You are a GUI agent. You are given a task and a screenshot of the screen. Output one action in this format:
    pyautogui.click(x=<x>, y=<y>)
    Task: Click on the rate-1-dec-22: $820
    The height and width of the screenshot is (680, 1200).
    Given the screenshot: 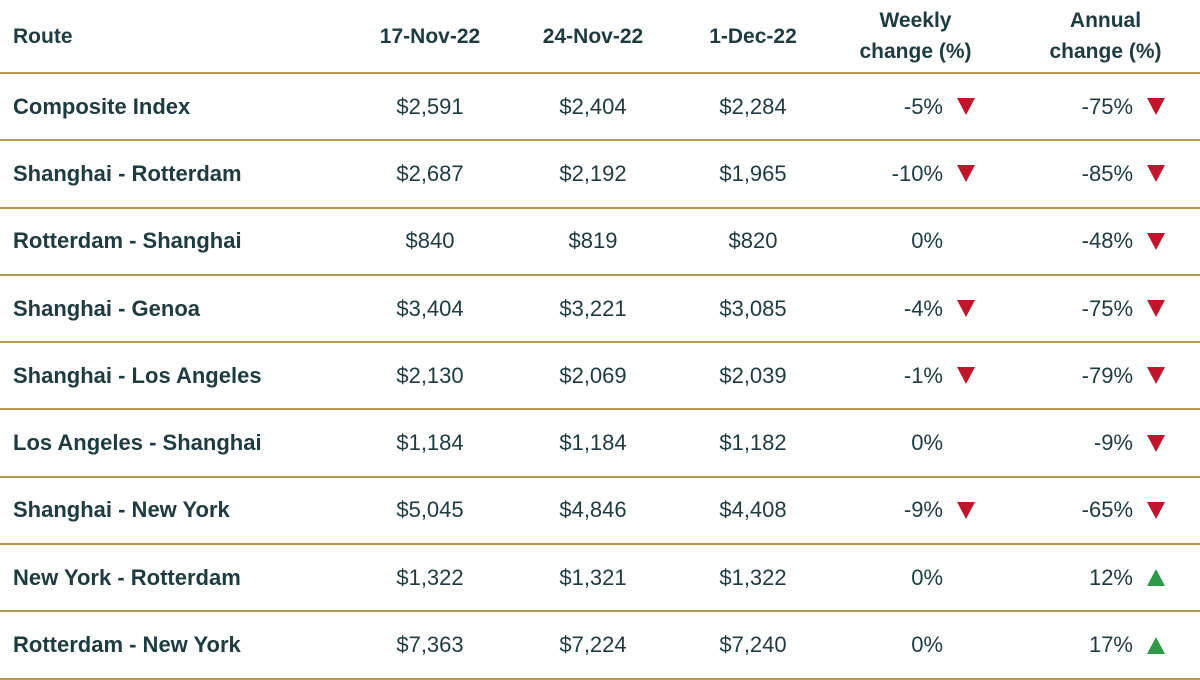 What is the action you would take?
    pyautogui.click(x=753, y=241)
    